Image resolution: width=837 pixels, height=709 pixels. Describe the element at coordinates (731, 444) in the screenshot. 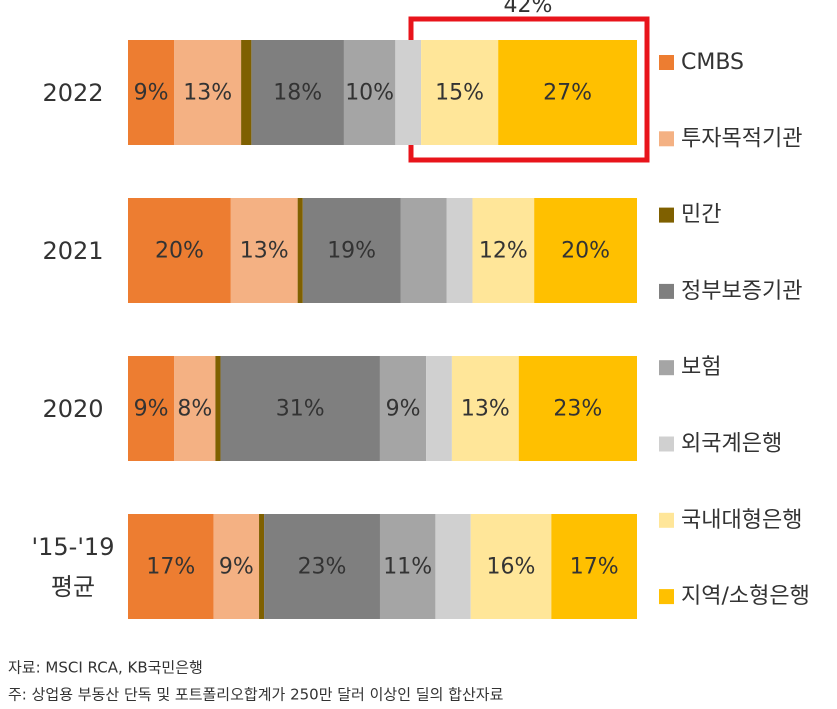

I see `legend-label: 외국계은행` at that location.